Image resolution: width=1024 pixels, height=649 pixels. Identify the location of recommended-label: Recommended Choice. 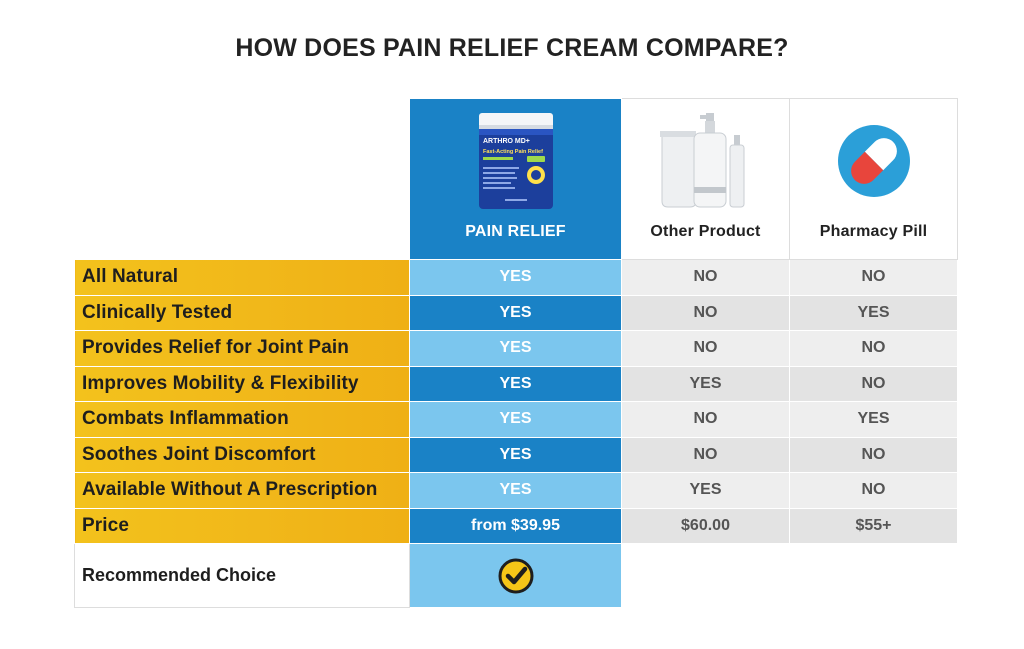
(242, 575).